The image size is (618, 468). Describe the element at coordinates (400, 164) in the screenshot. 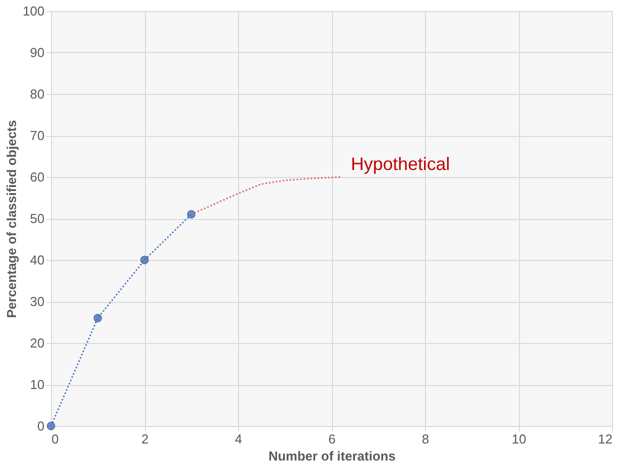

I see `series-label: Hypothetical` at that location.